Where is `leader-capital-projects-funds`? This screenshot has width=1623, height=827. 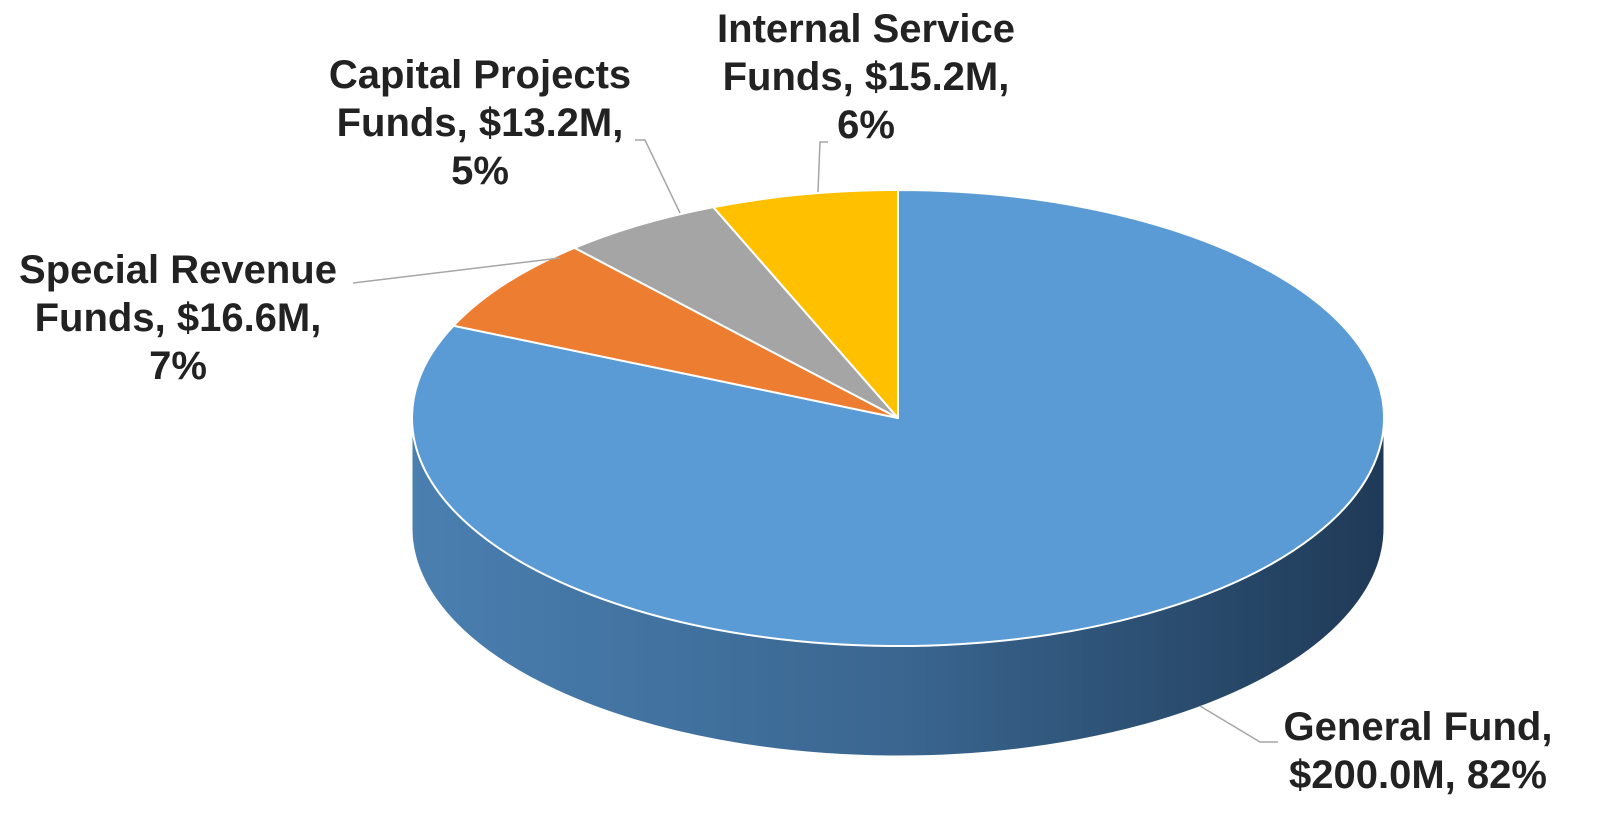 leader-capital-projects-funds is located at coordinates (657, 176).